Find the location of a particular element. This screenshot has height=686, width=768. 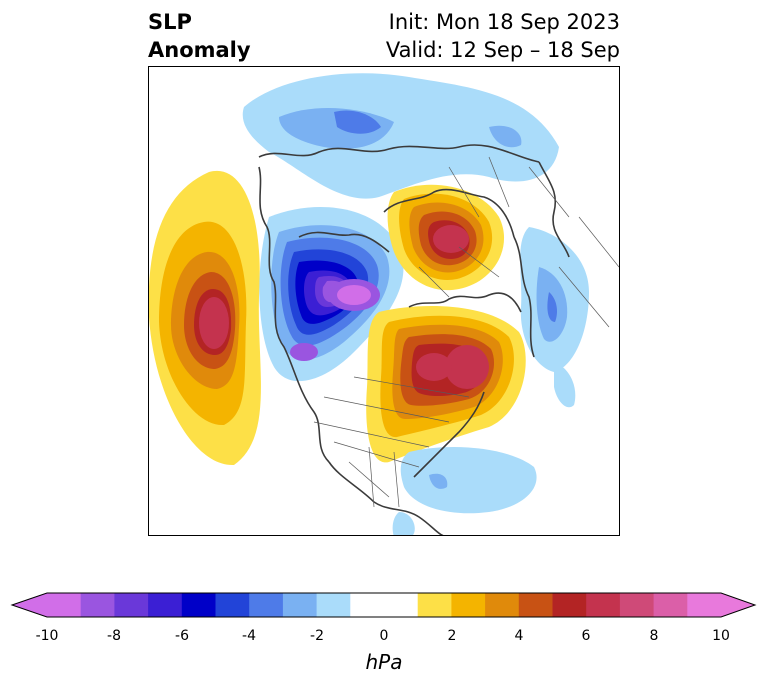

colorbar-outline is located at coordinates (383, 605).